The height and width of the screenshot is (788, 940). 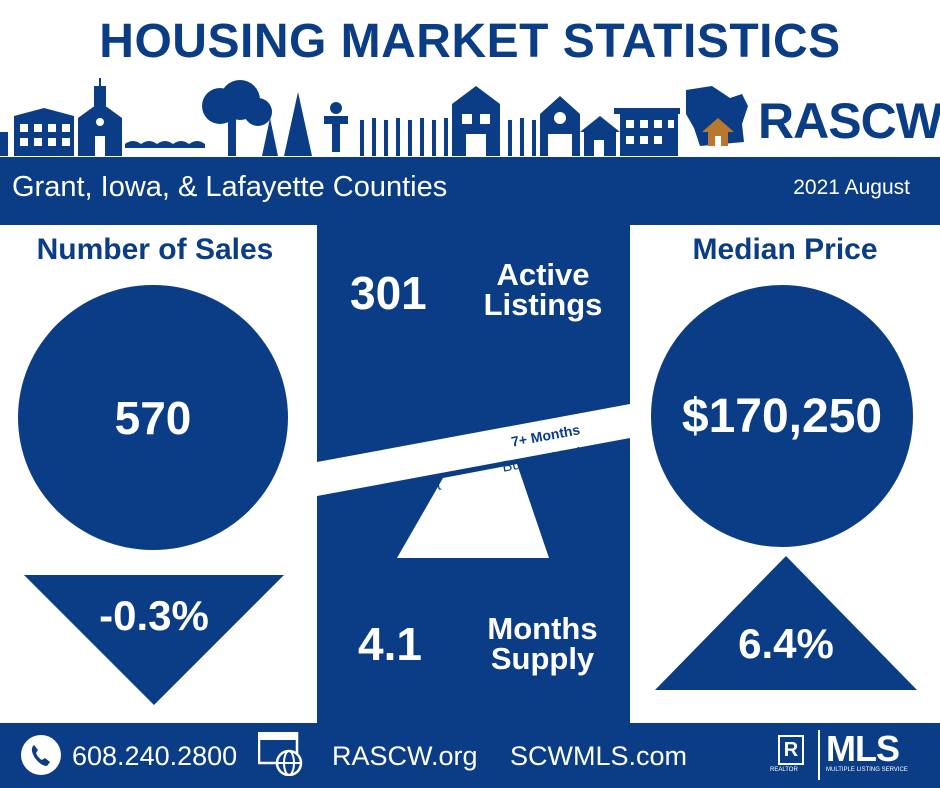 I want to click on active-listings-value: 301, so click(x=388, y=293).